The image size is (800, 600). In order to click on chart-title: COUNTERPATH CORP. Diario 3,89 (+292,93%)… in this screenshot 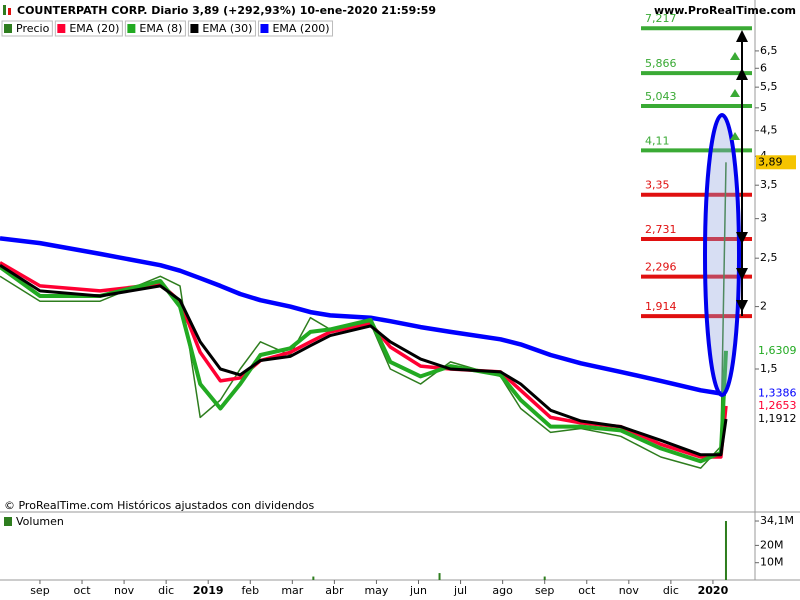, I will do `click(226, 10)`.